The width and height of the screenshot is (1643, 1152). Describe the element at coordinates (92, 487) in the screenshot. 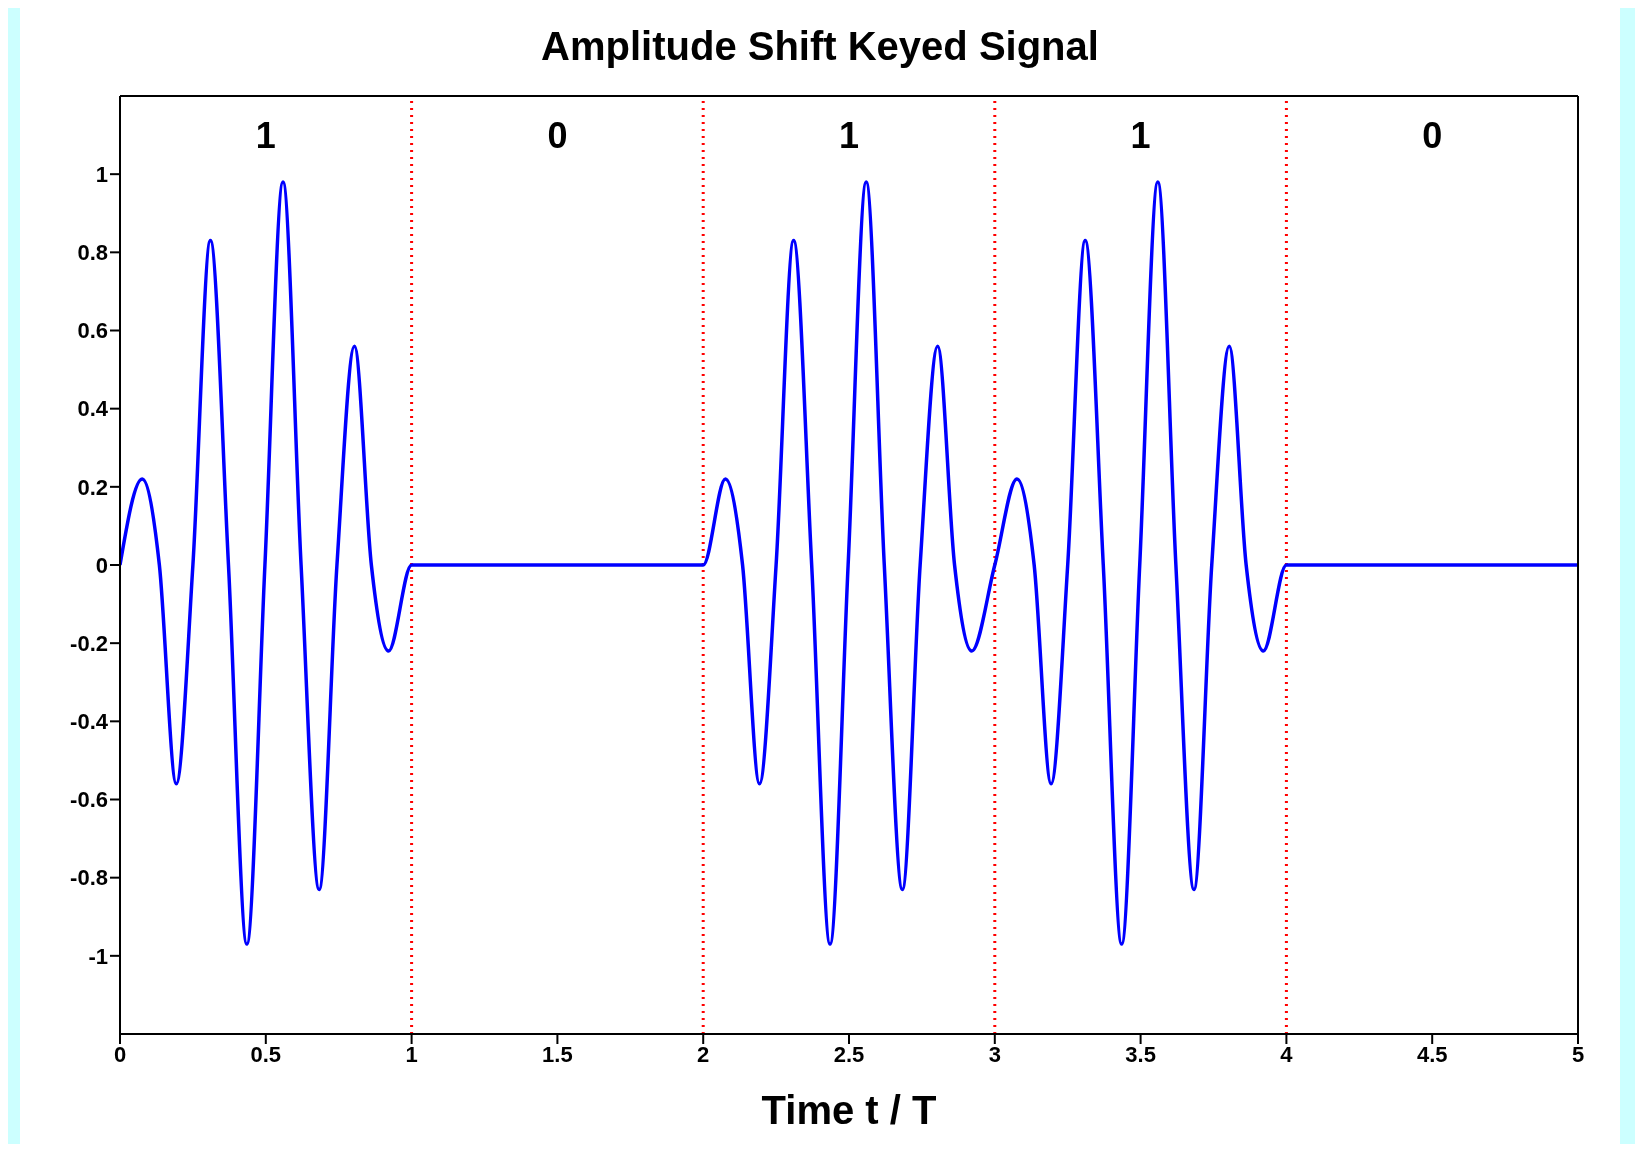

I see `y-tick-label: 0.2` at that location.